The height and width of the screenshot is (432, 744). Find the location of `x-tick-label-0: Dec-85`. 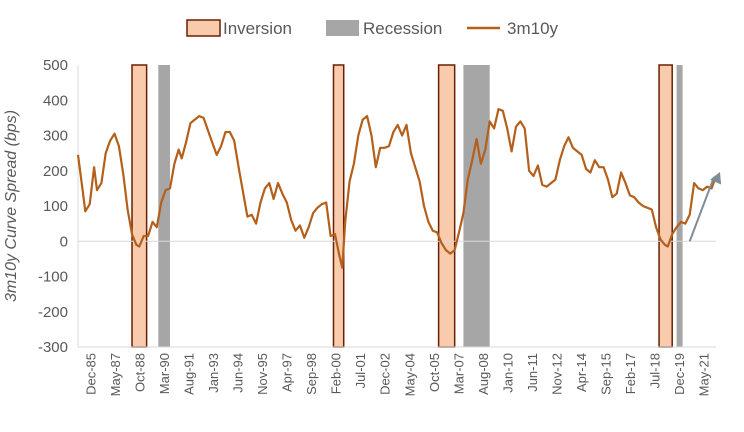

x-tick-label-0: Dec-85 is located at coordinates (90, 374).